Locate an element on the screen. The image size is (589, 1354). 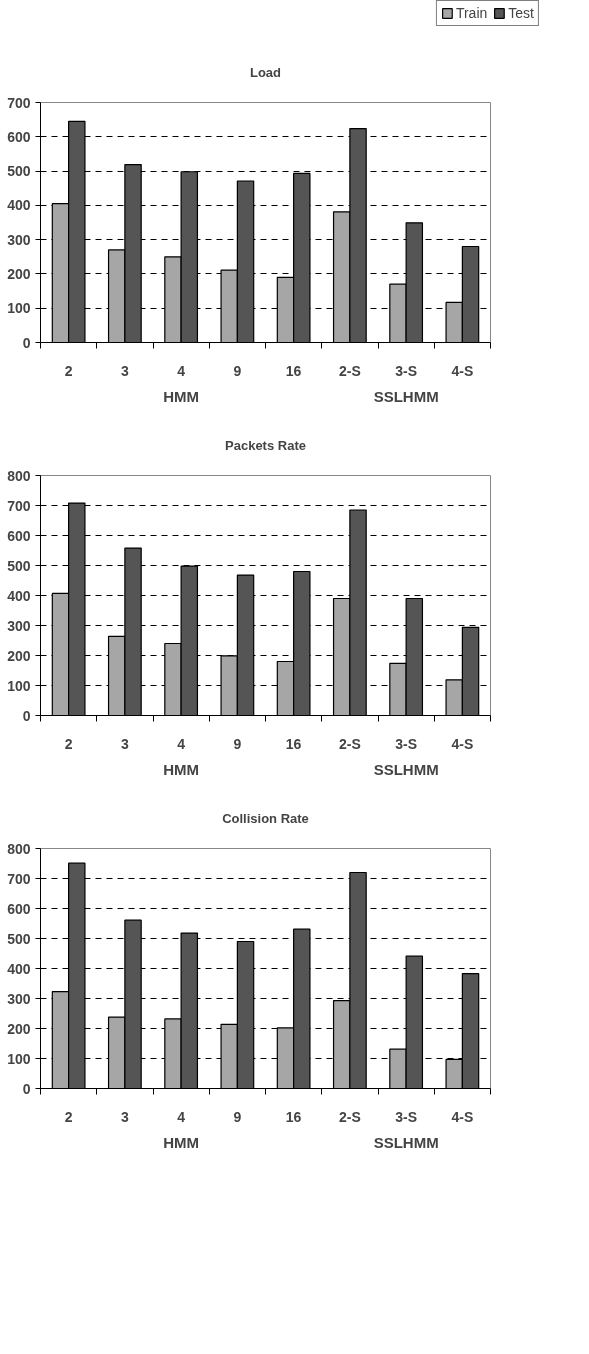
chart-title: Packets Rate is located at coordinates (265, 445).